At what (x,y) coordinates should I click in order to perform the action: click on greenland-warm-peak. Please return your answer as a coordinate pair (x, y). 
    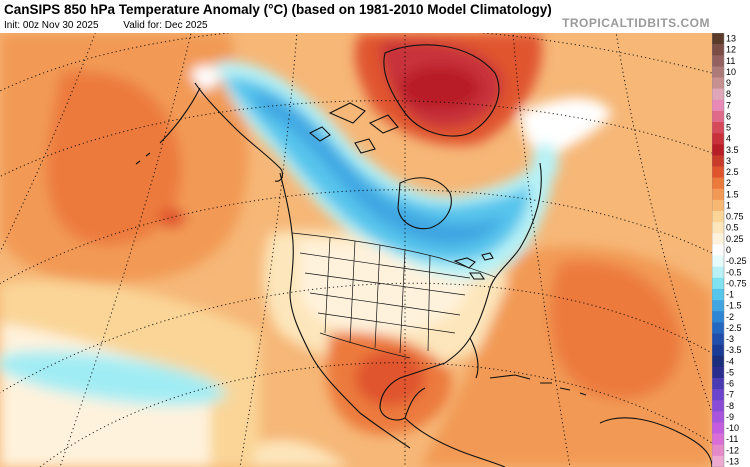
    Looking at the image, I should click on (440, 88).